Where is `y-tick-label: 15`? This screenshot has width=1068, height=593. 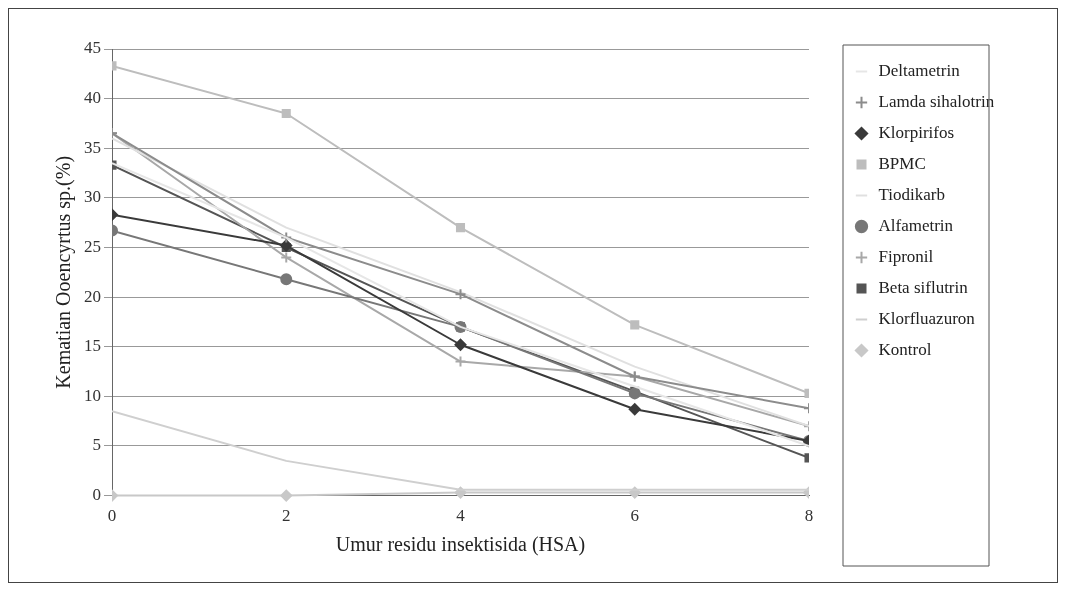
y-tick-label: 15 is located at coordinates (92, 346).